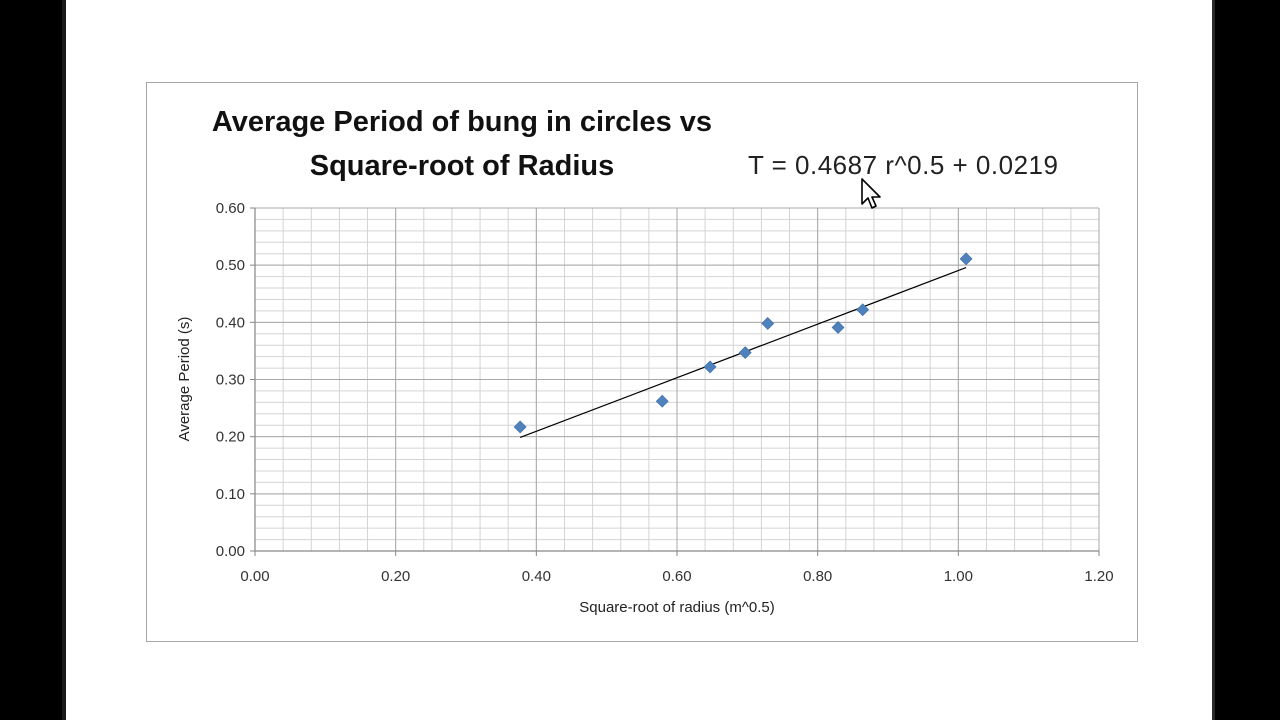 The width and height of the screenshot is (1280, 720). I want to click on y-tick-label: 0.20, so click(230, 437).